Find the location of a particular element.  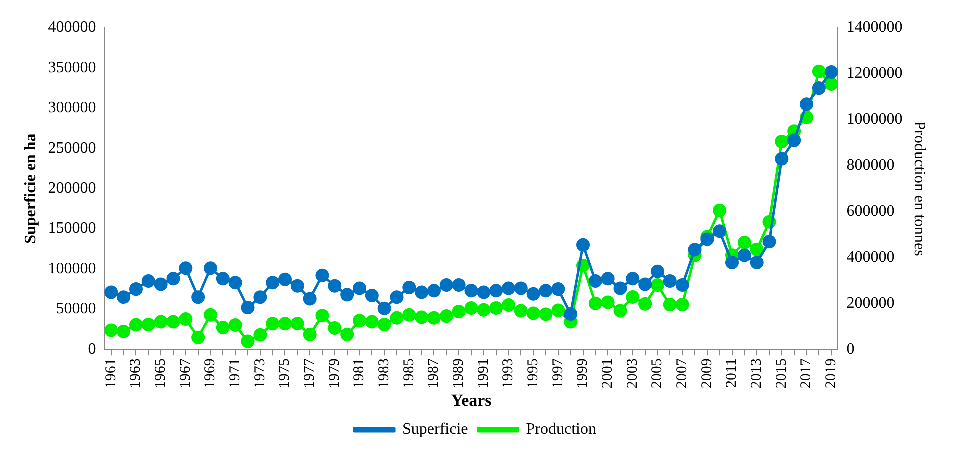

y2-tick-label: 1400000 is located at coordinates (874, 27).